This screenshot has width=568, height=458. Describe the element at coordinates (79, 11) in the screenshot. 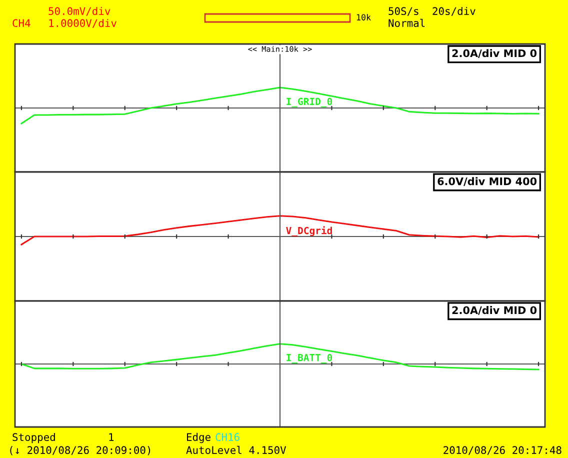

I see `text: 50.0mV/div` at that location.